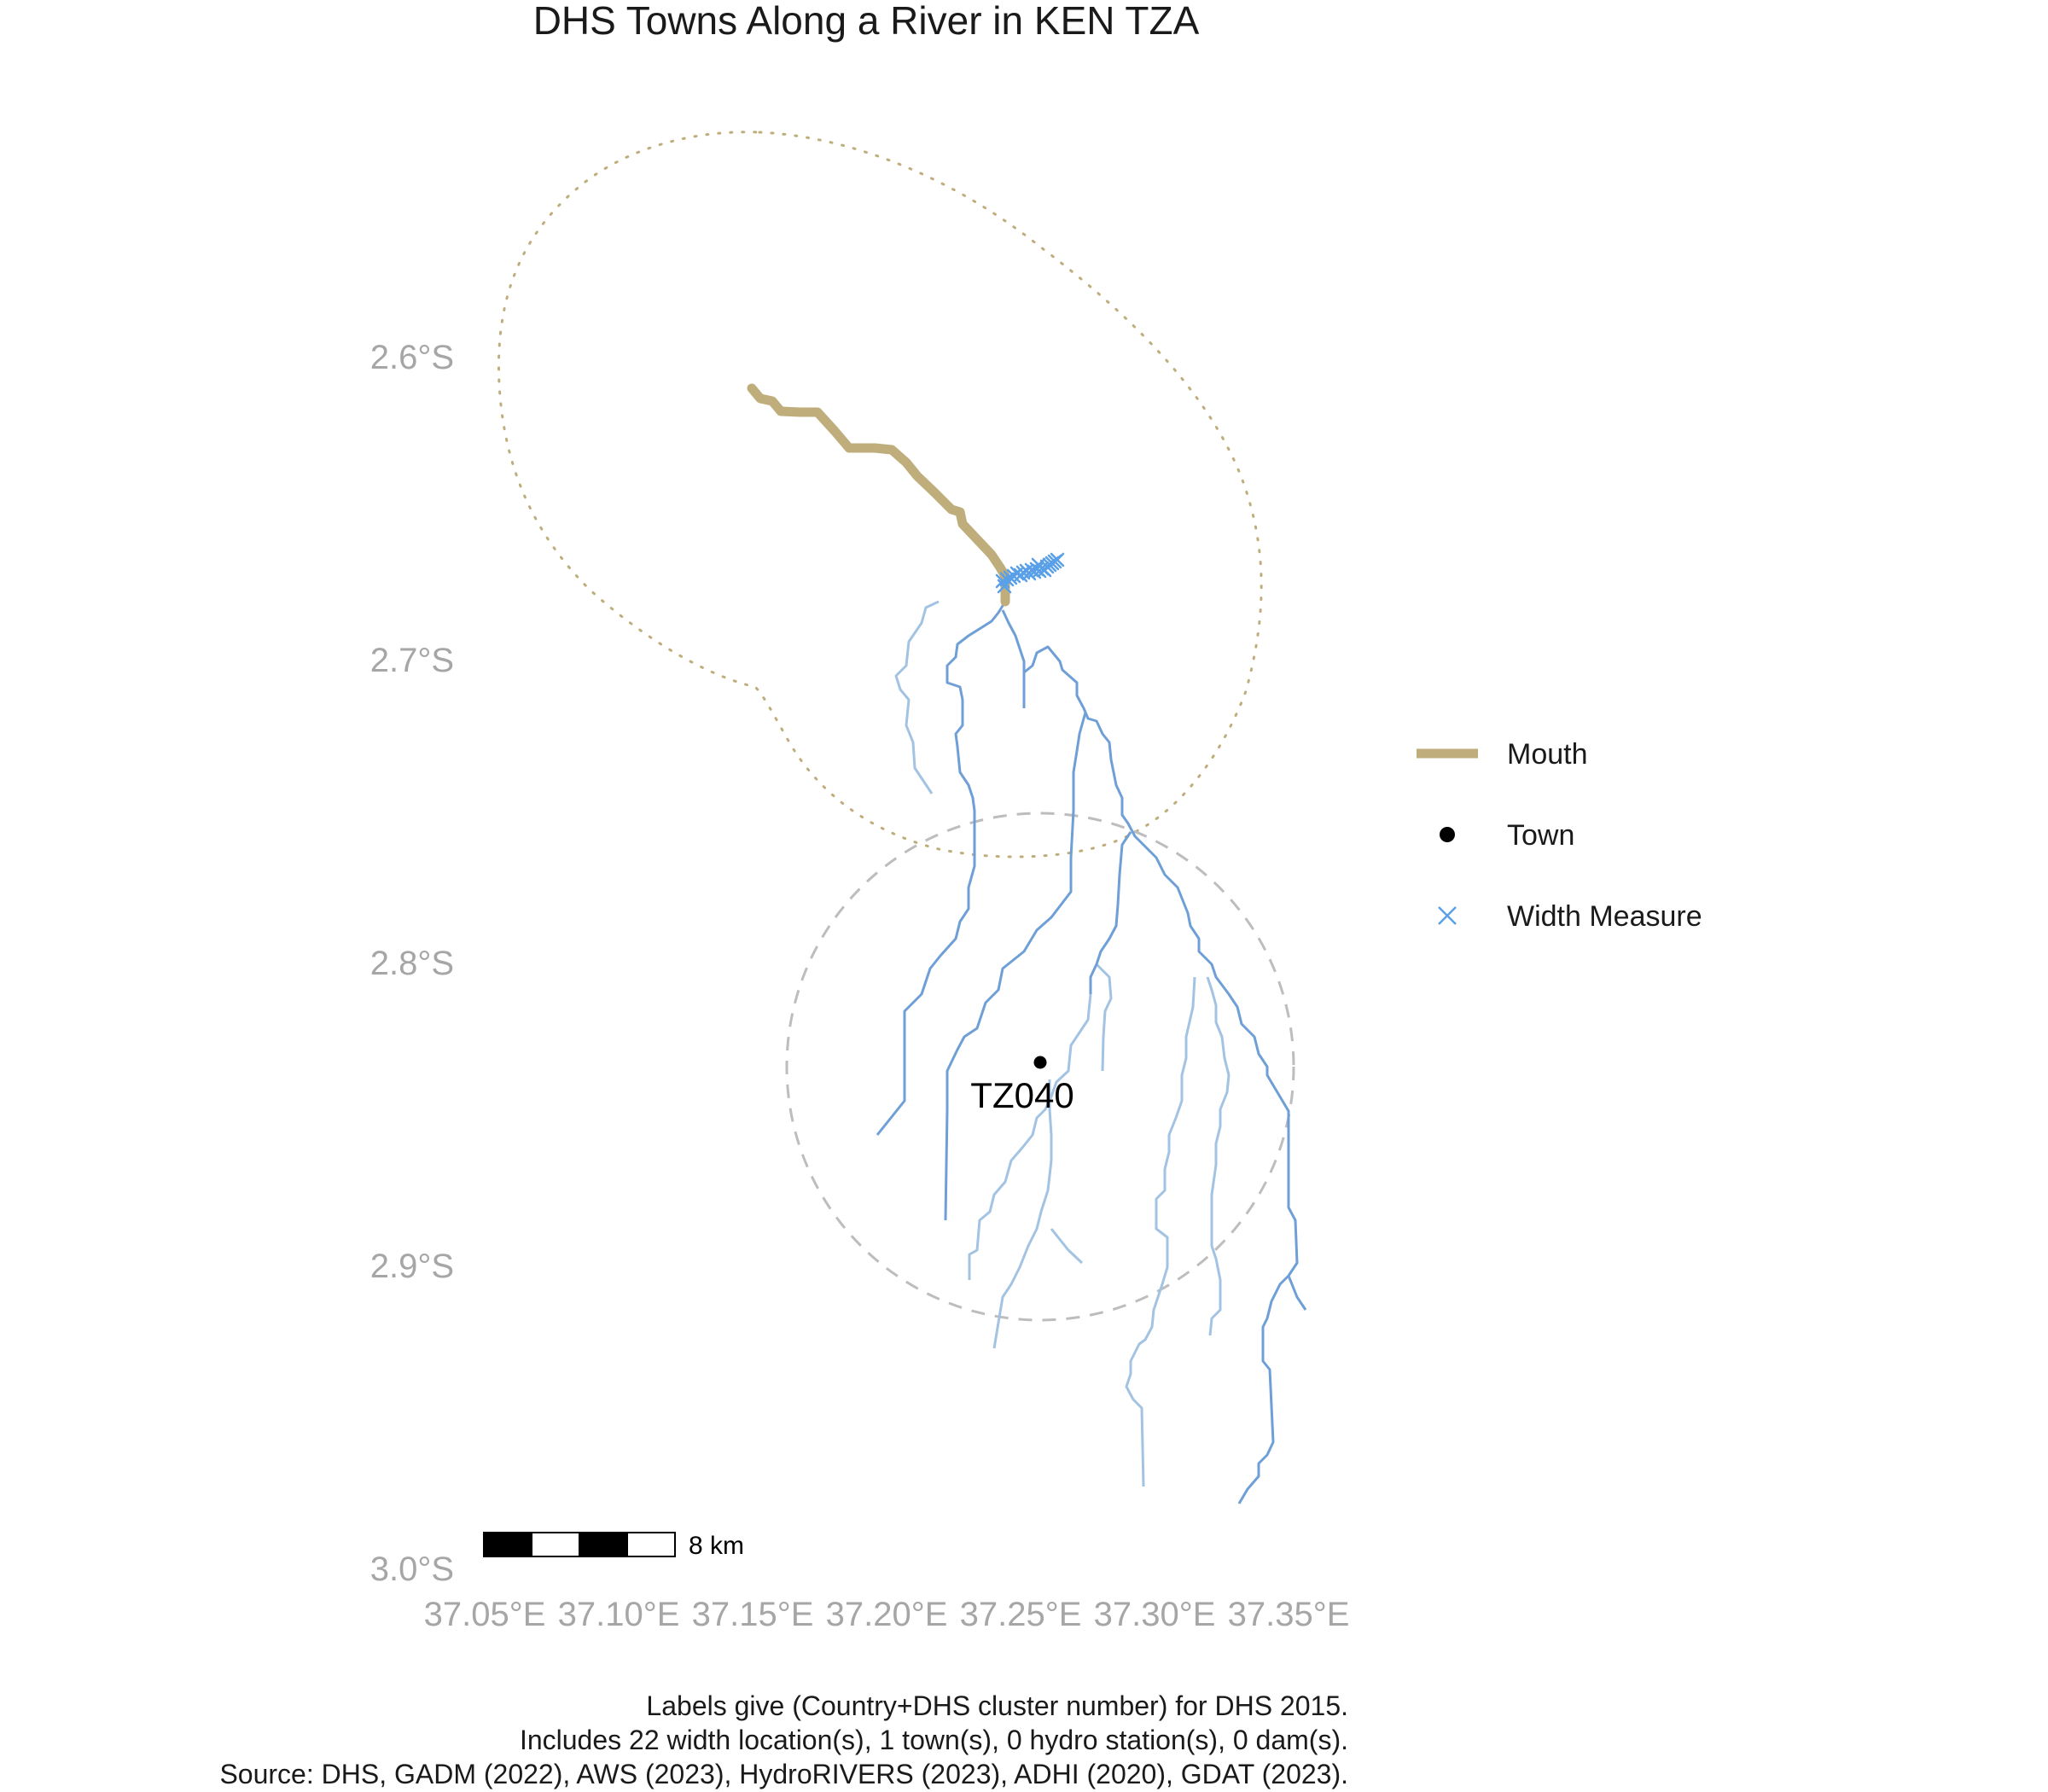  Describe the element at coordinates (866, 21) in the screenshot. I see `map-title: DHS Towns Along a River in KEN TZA` at that location.